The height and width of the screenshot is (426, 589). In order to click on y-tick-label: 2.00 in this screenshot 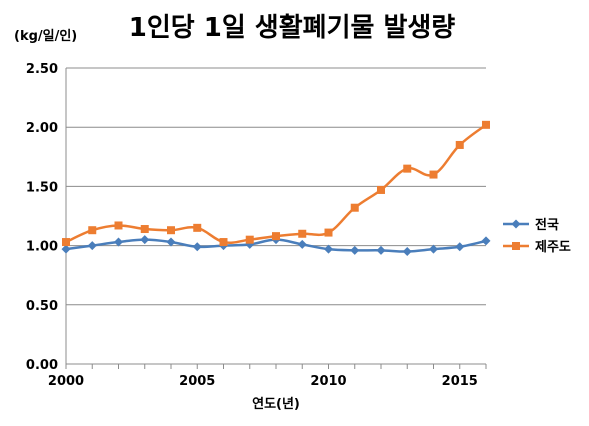, I will do `click(42, 128)`.